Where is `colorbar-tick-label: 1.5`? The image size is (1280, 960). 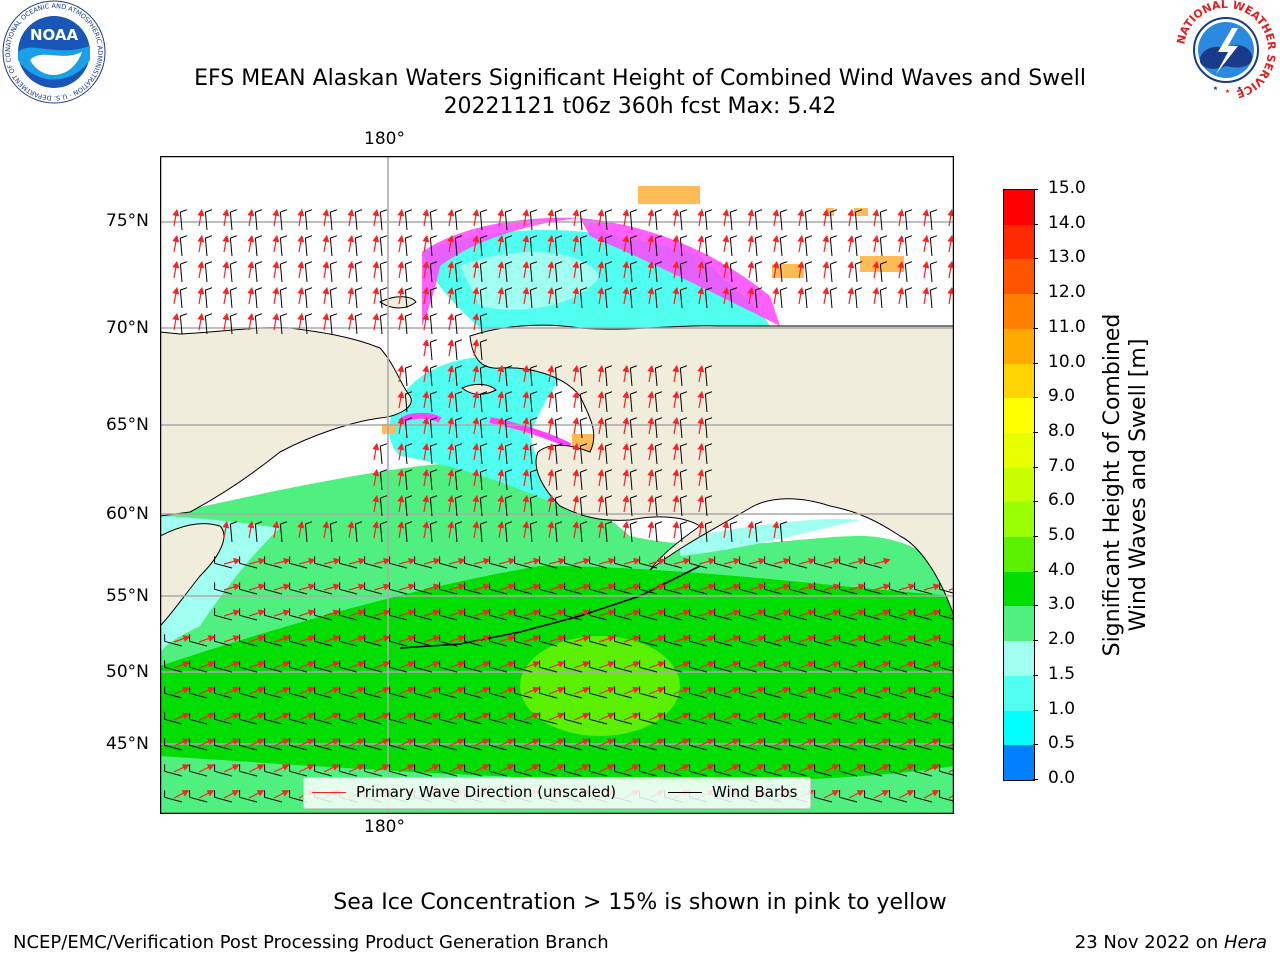 colorbar-tick-label: 1.5 is located at coordinates (1062, 673).